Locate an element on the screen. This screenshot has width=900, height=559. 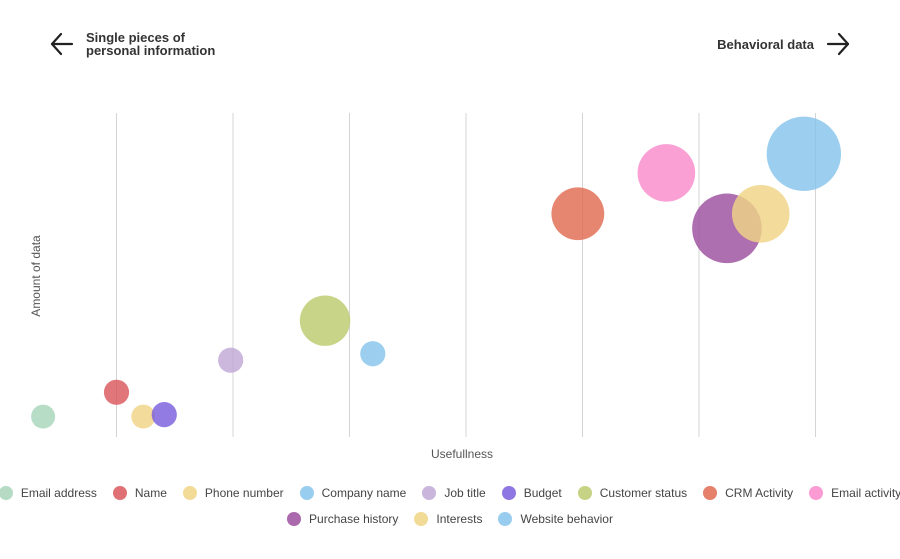
bubble-email-activity is located at coordinates (666, 173).